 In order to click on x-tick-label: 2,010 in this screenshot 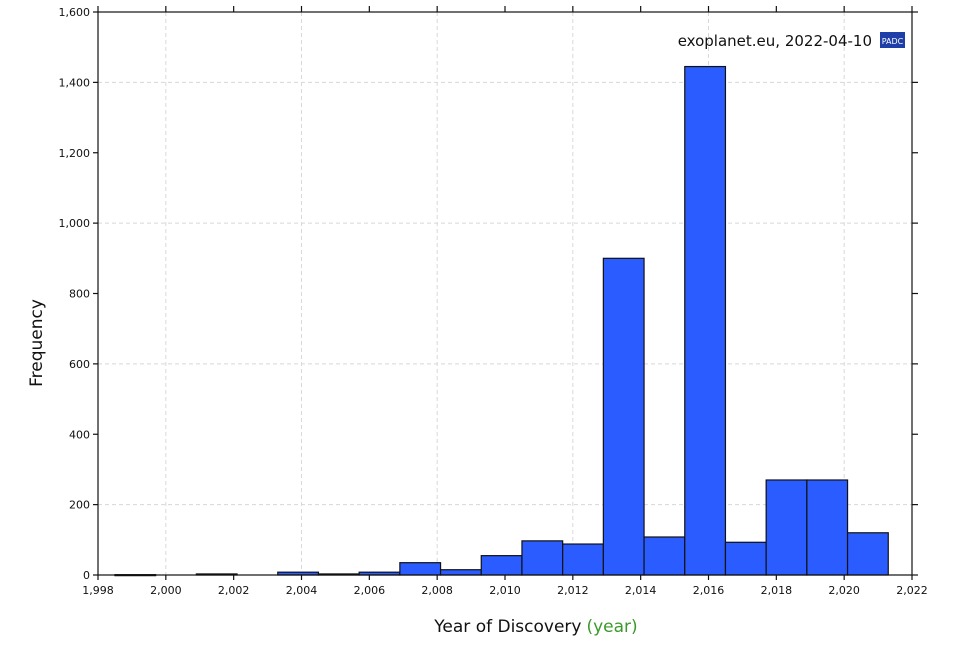, I will do `click(505, 590)`.